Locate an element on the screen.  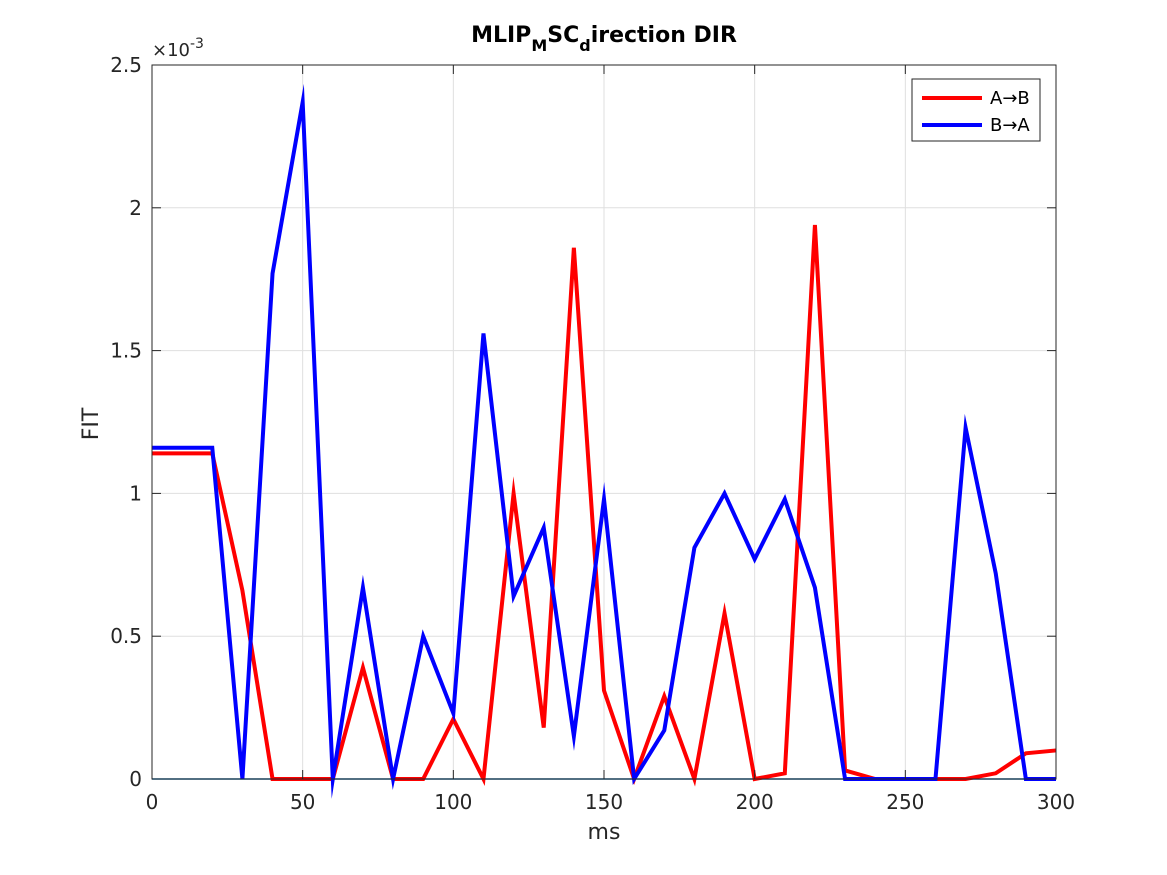
title-part: SC is located at coordinates (563, 35).